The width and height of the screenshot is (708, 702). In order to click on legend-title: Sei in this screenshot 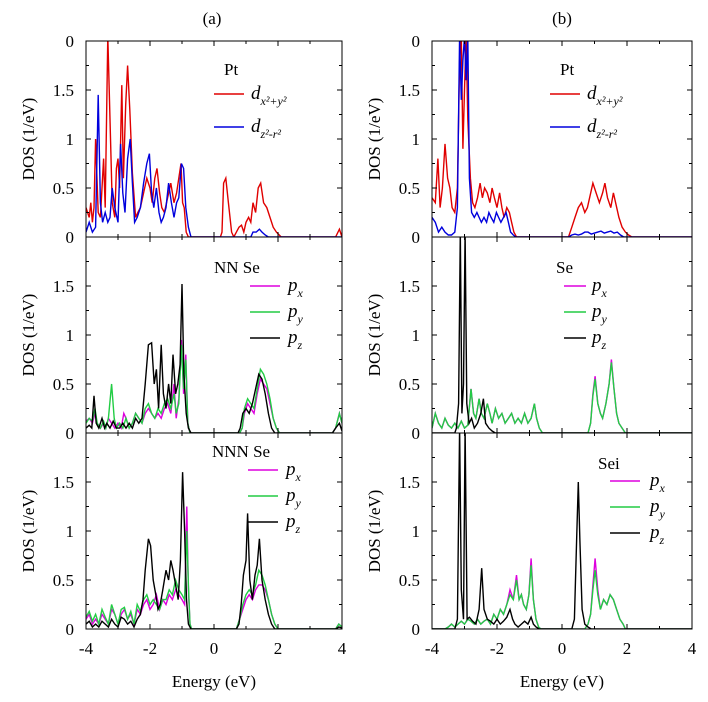, I will do `click(609, 463)`.